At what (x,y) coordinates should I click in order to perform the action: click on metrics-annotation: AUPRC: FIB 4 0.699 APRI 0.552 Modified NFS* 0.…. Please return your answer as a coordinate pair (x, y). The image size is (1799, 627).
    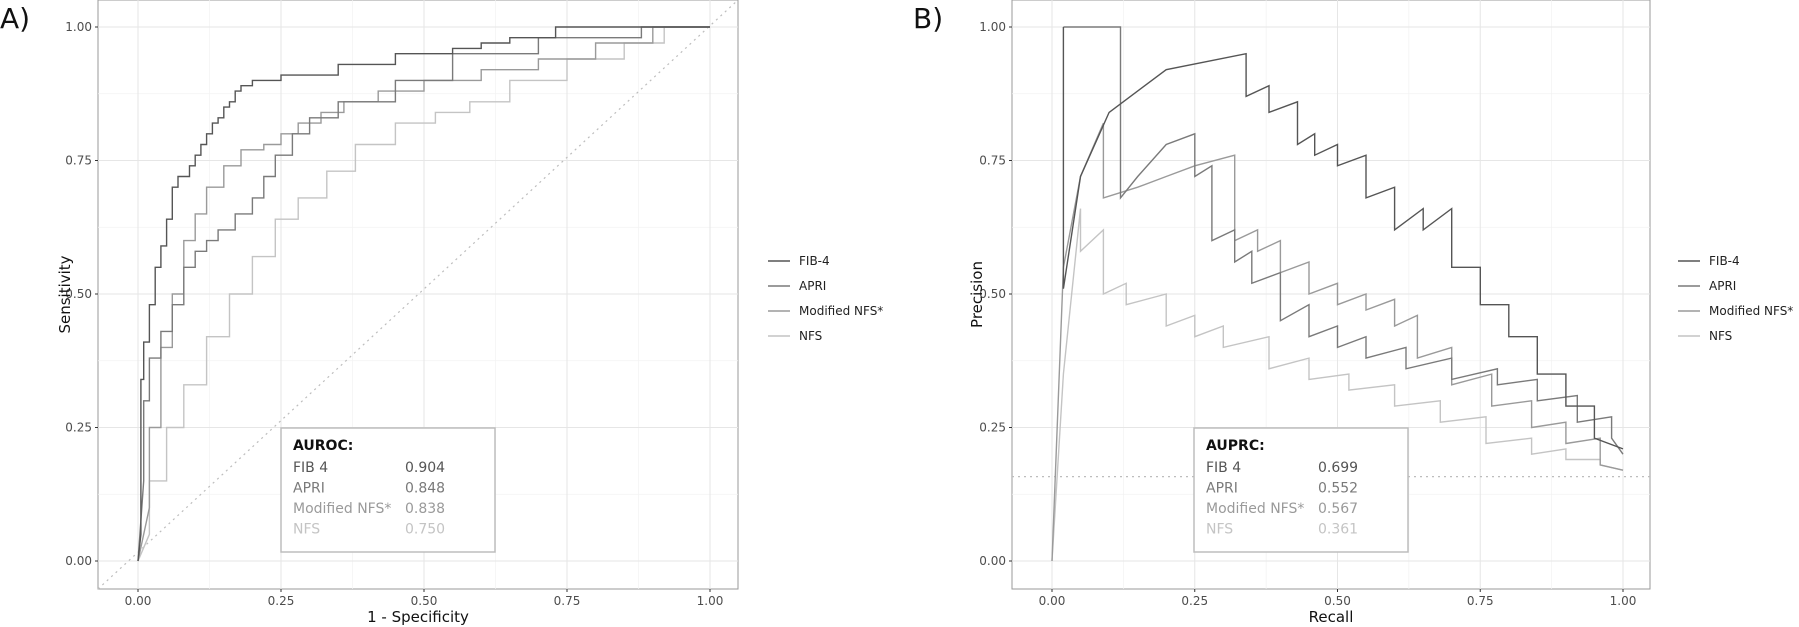
    Looking at the image, I should click on (1301, 490).